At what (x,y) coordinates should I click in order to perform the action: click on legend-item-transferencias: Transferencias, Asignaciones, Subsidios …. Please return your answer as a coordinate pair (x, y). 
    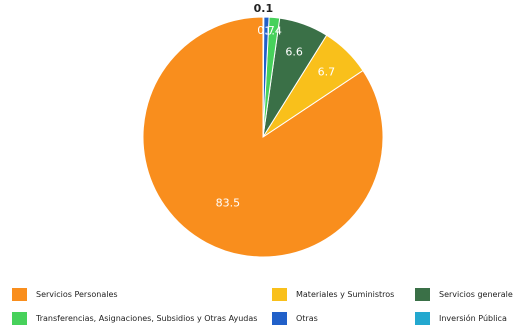
    Looking at the image, I should click on (134, 318).